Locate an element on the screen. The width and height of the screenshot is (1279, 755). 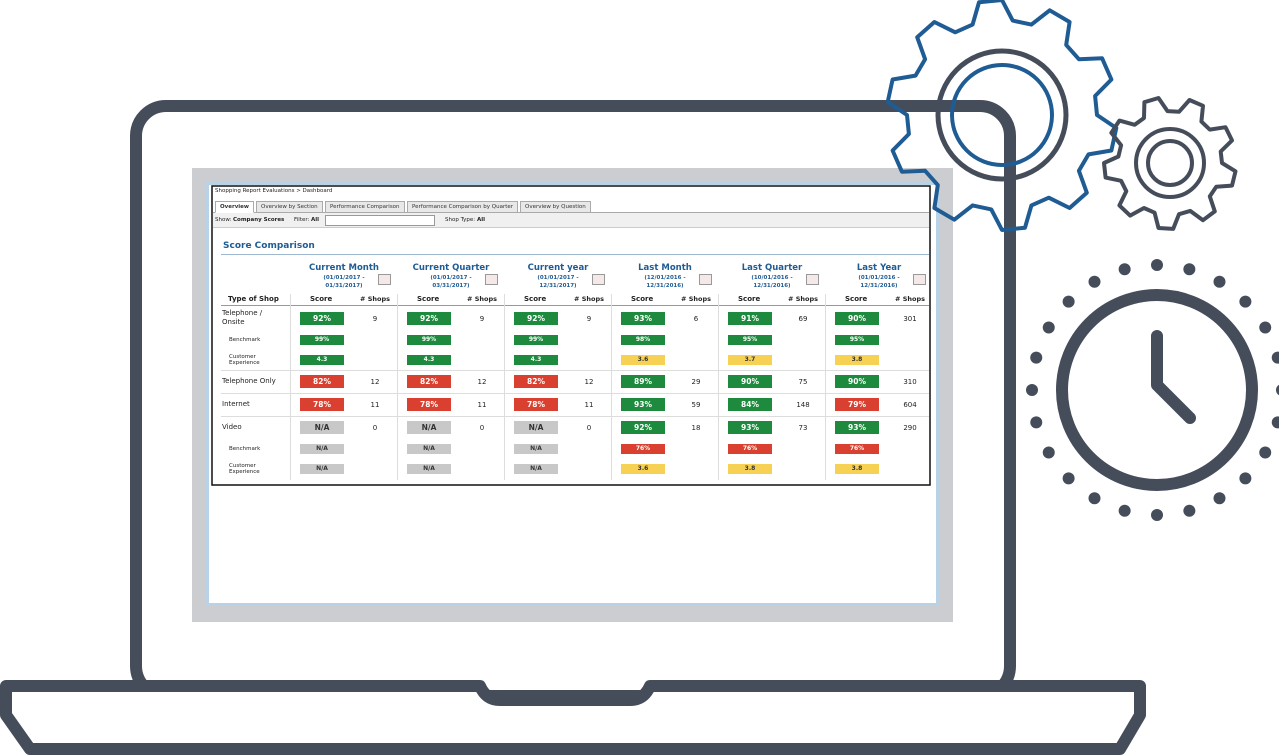
period-range: 12/31/2017) is located at coordinates (558, 286).